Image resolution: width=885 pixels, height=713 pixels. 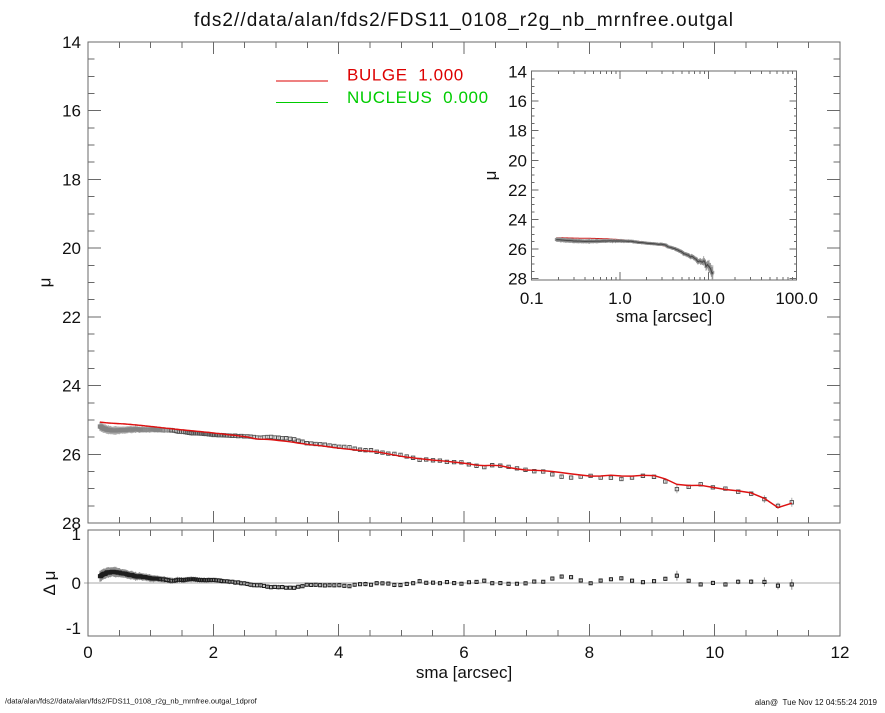 I want to click on svg-text: 100.0, so click(x=796, y=298).